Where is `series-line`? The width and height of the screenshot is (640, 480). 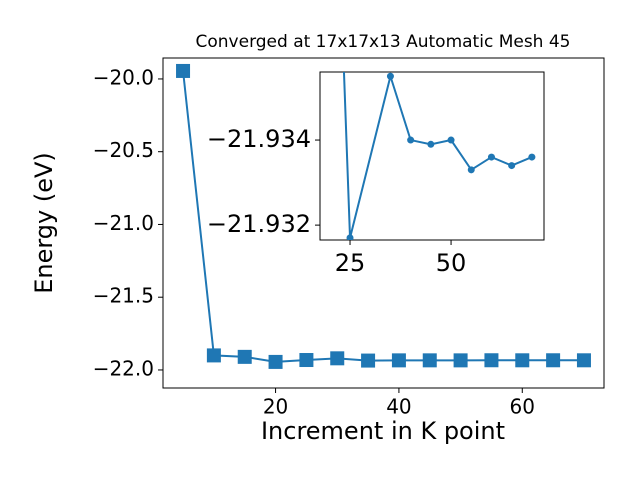
series-line is located at coordinates (437, 155).